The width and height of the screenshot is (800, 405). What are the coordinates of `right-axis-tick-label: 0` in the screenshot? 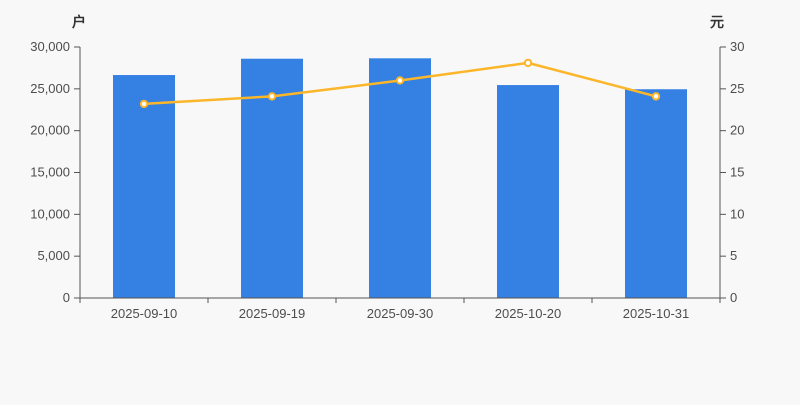 It's located at (733, 297).